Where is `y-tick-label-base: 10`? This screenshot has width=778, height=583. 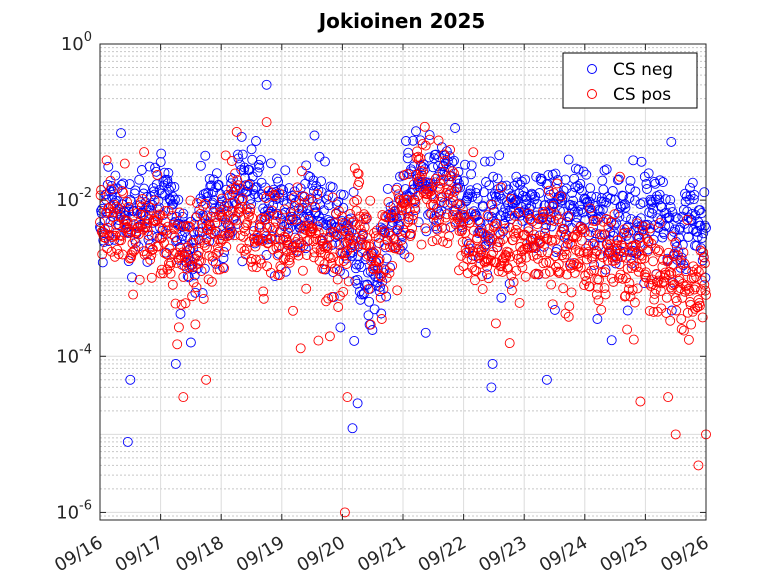
y-tick-label-base: 10 is located at coordinates (72, 44).